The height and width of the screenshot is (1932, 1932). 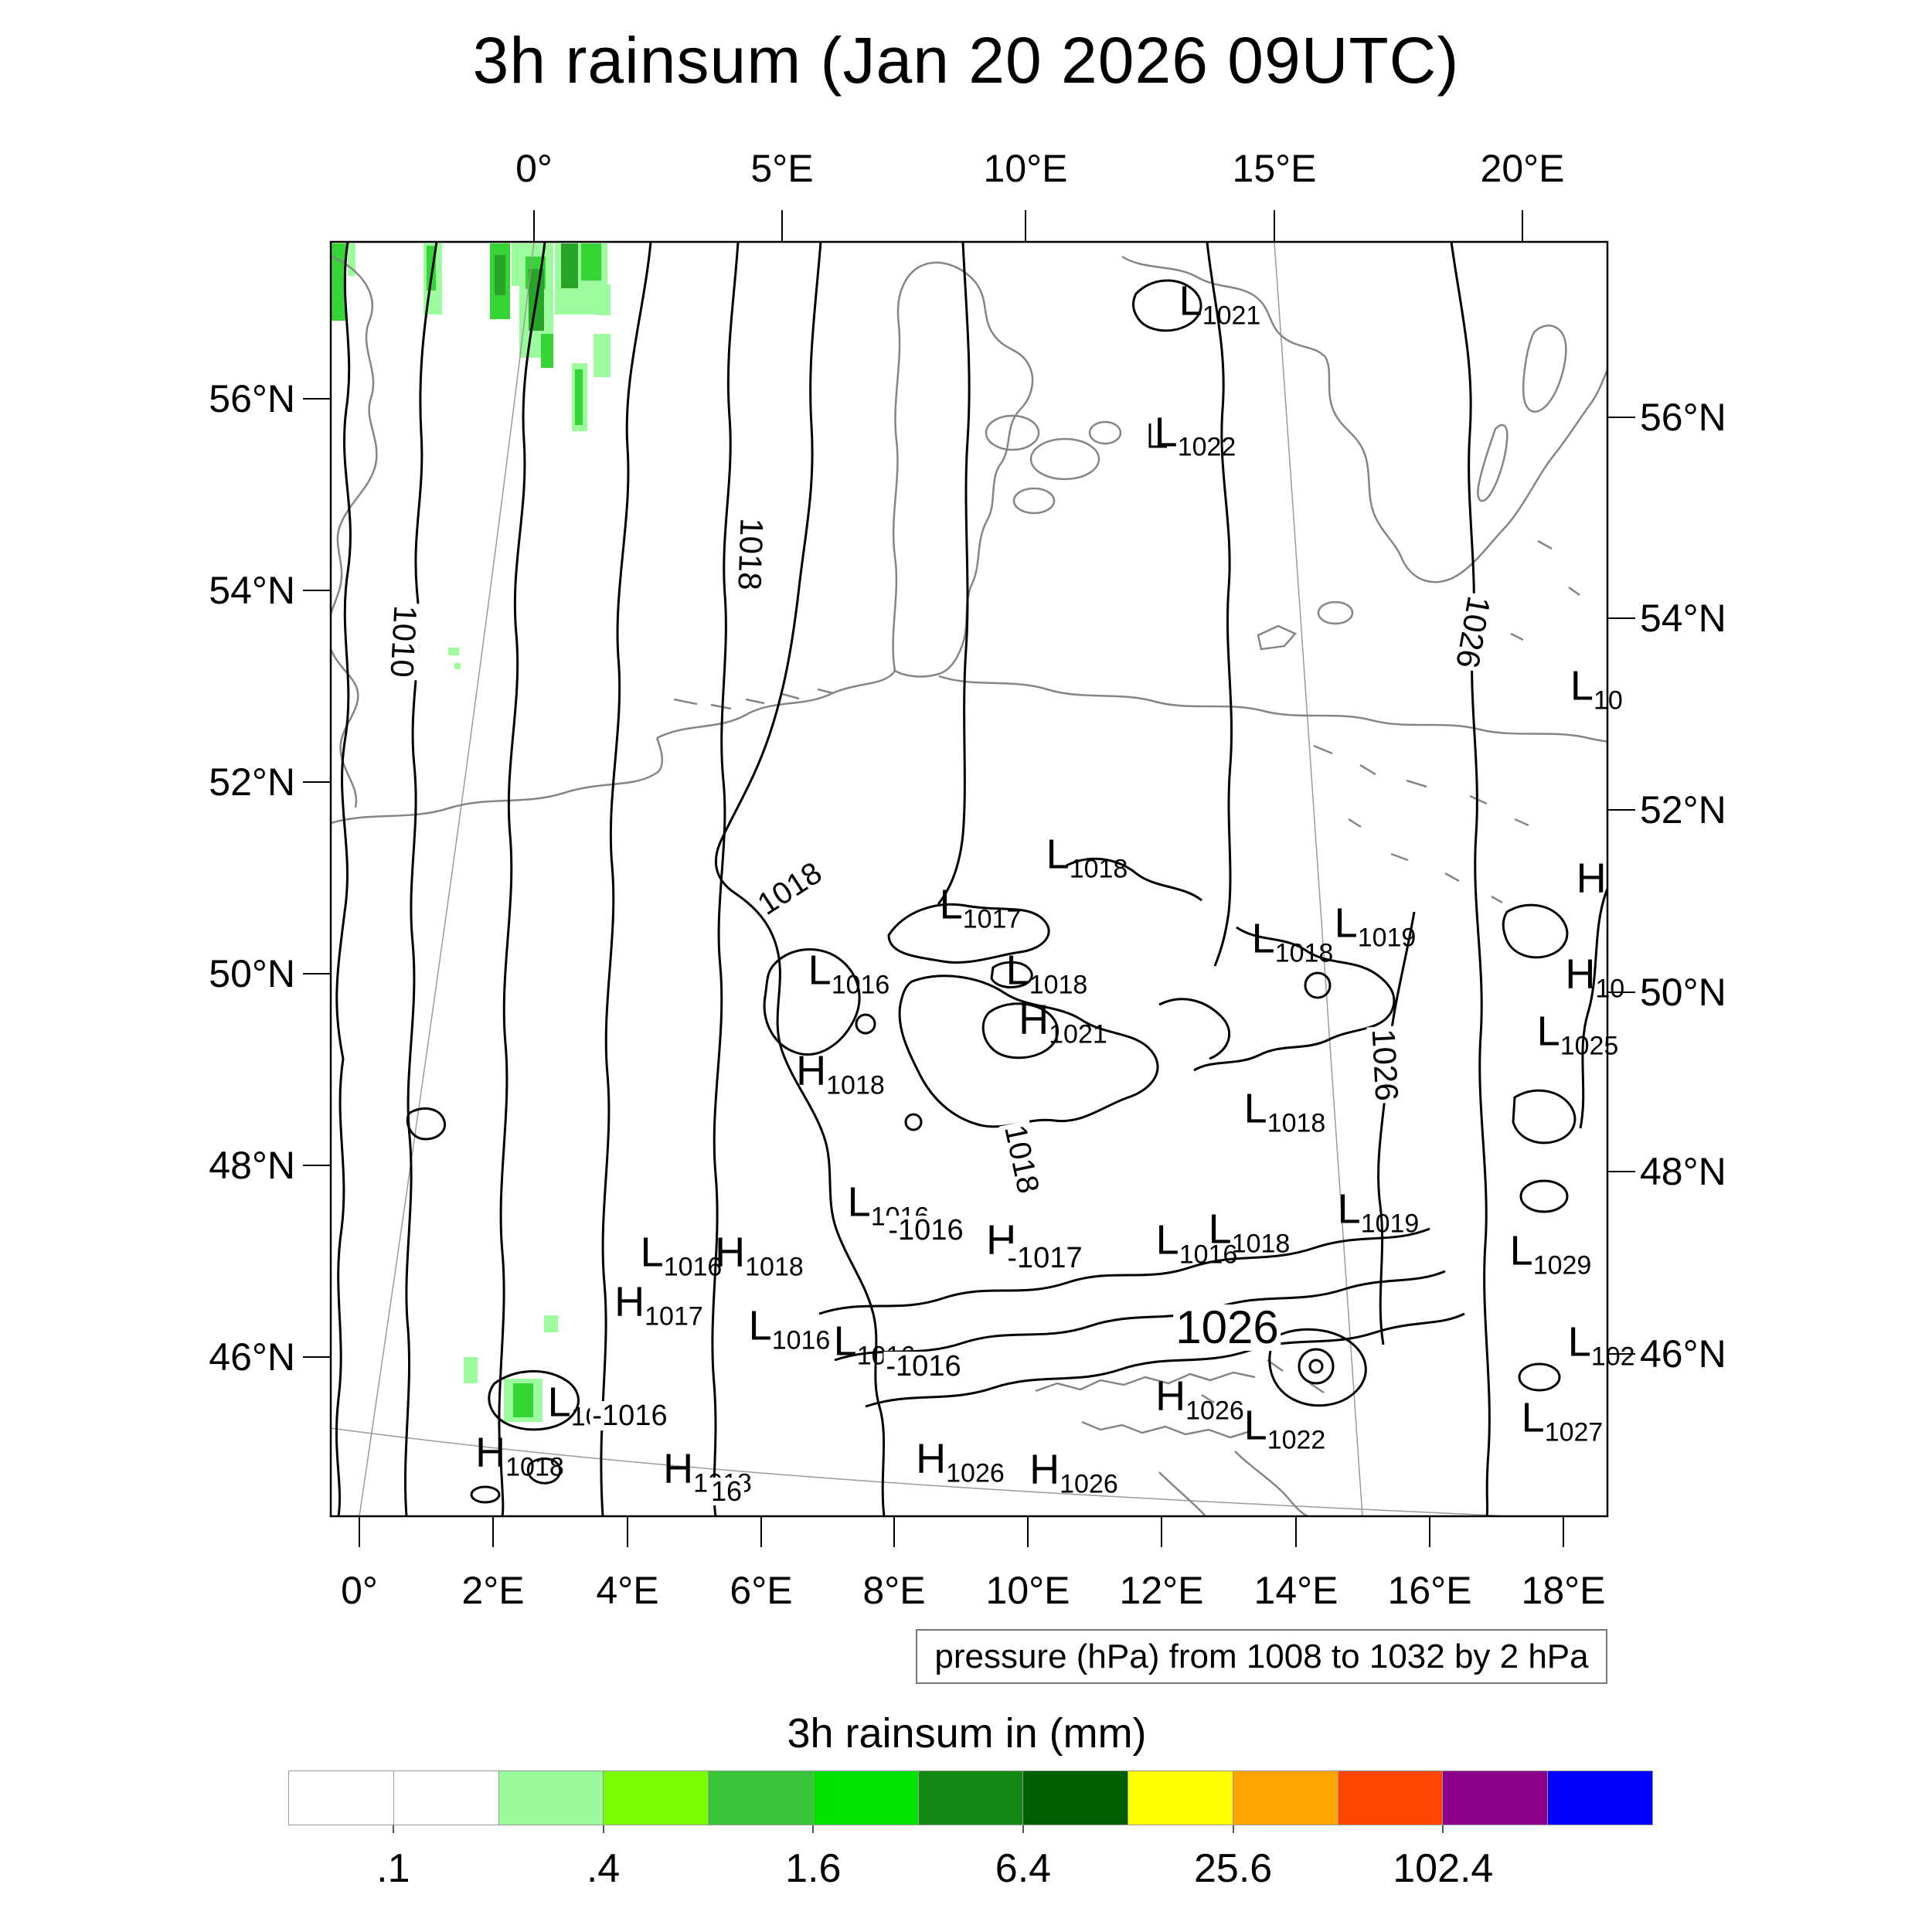 I want to click on contour-value-label: 1026, so click(x=1385, y=1065).